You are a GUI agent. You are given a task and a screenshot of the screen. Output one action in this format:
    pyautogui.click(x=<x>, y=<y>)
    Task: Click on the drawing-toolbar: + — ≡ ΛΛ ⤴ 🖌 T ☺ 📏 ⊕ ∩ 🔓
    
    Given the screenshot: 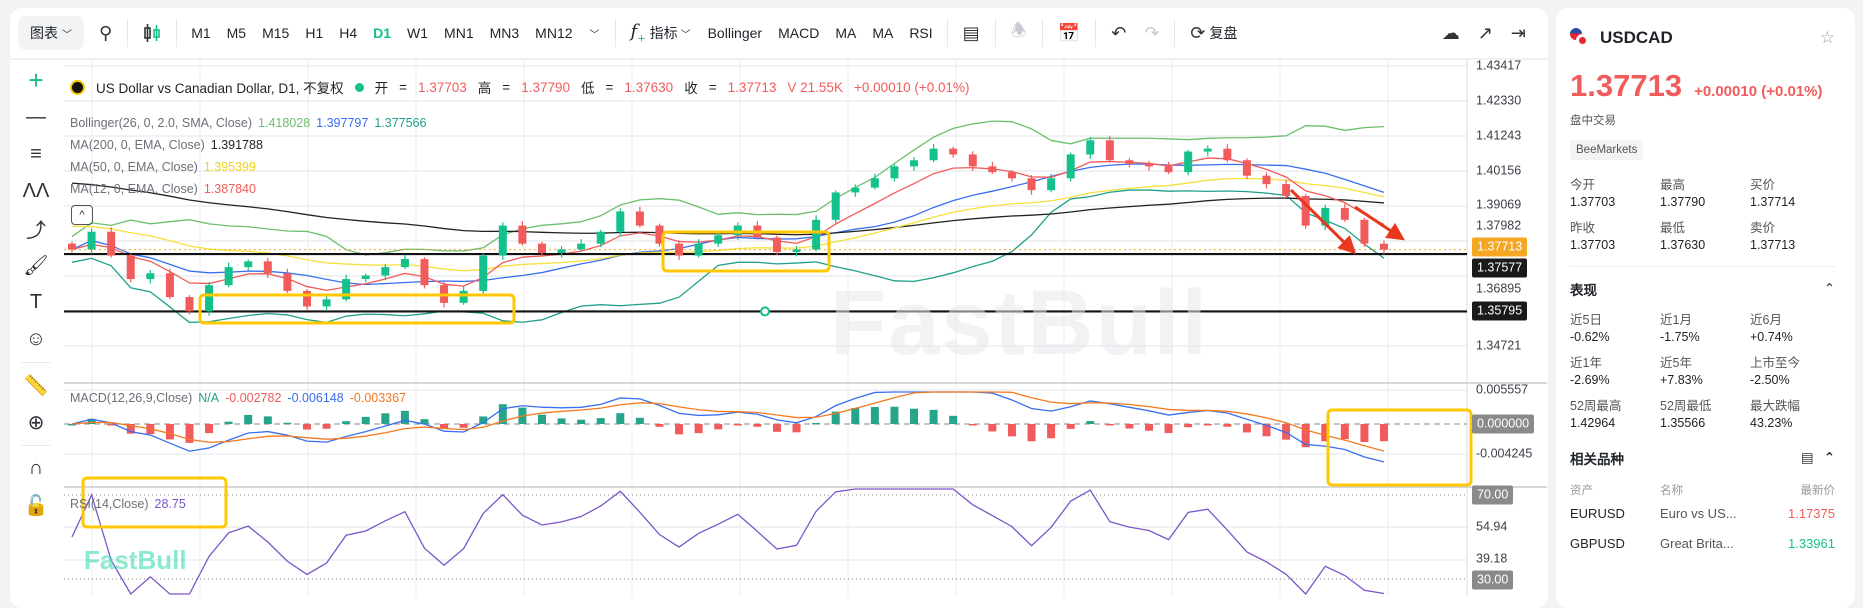 What is the action you would take?
    pyautogui.click(x=36, y=293)
    